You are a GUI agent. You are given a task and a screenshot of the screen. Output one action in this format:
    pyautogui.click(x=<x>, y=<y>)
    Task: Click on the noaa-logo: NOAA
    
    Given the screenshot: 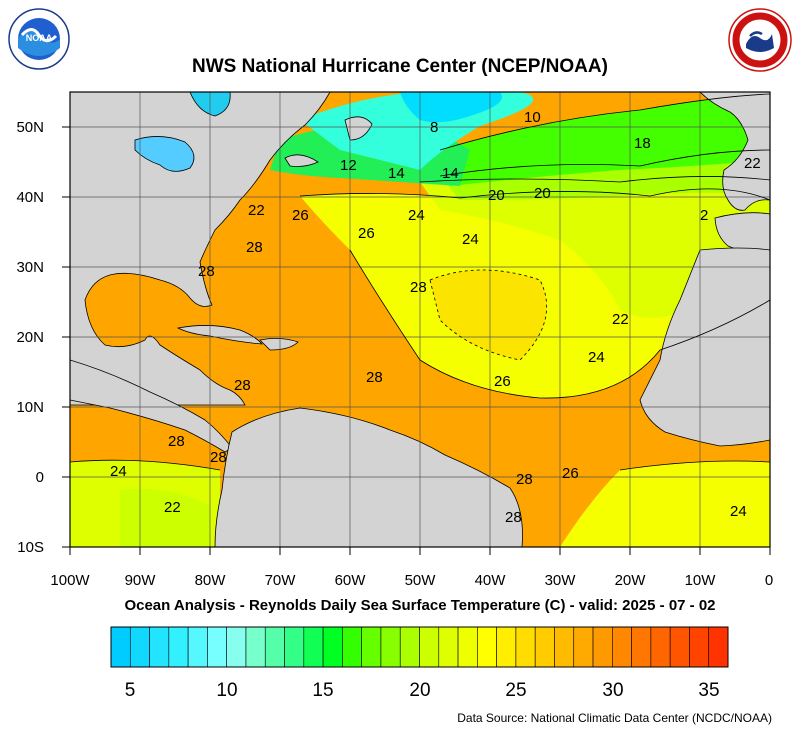 What is the action you would take?
    pyautogui.click(x=39, y=39)
    